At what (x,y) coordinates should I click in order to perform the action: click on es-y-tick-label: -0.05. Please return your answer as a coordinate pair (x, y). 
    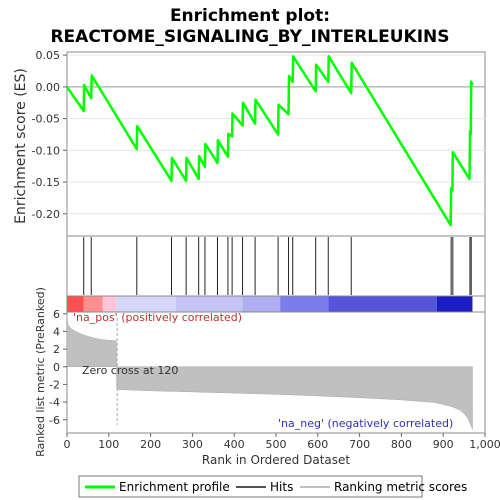
    Looking at the image, I should click on (46, 119).